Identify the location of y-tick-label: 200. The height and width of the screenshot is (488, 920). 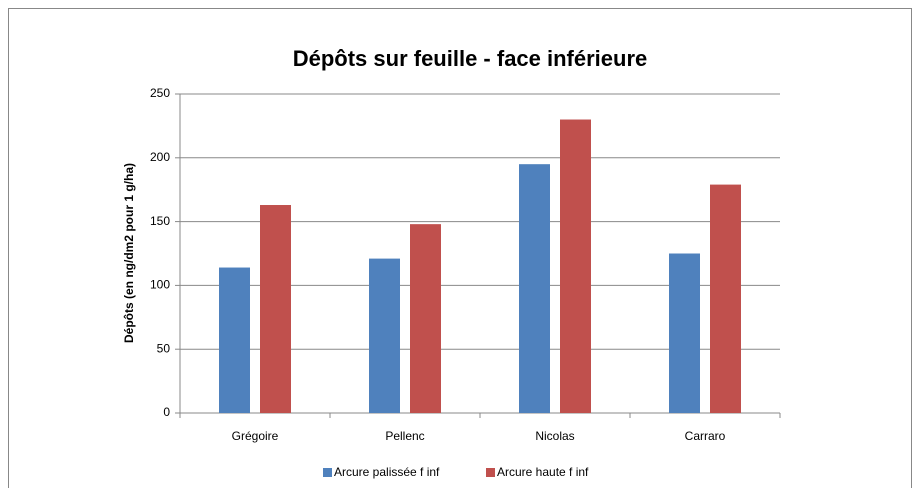
(160, 157).